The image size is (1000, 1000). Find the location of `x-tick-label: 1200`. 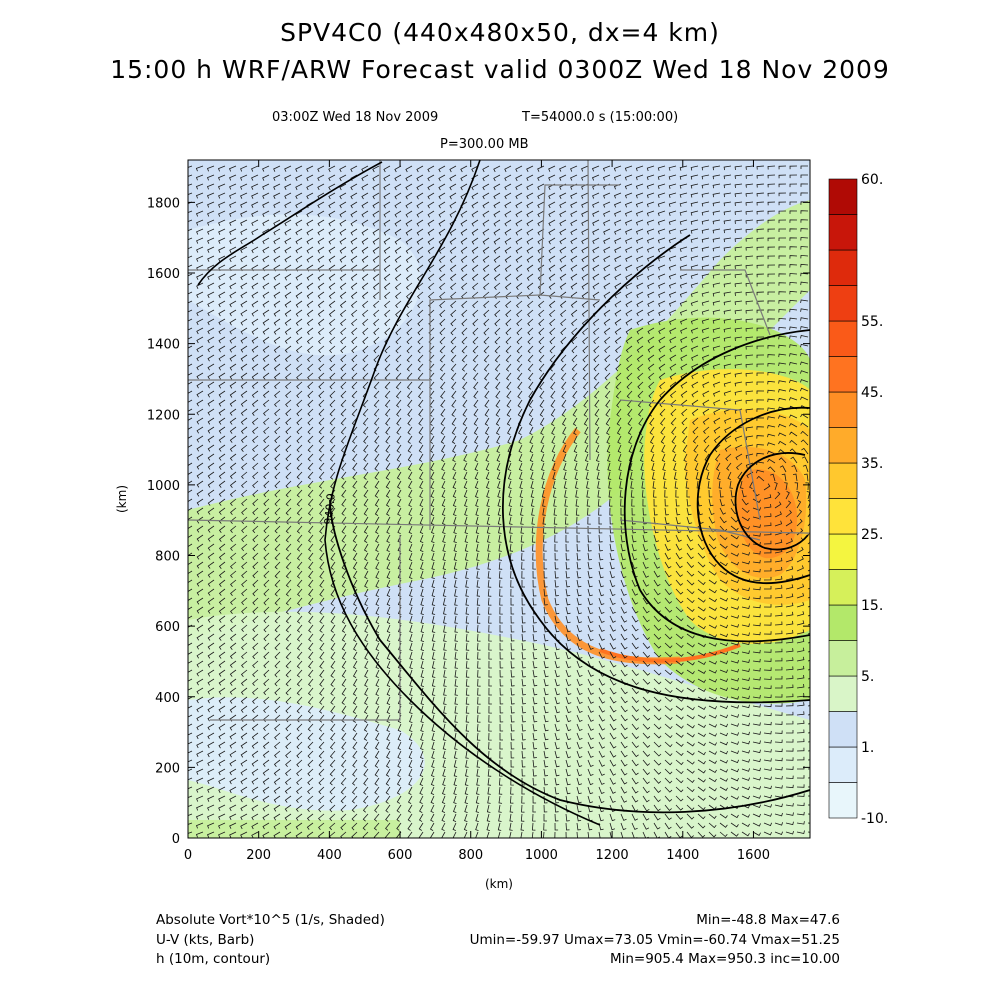

x-tick-label: 1200 is located at coordinates (612, 855).